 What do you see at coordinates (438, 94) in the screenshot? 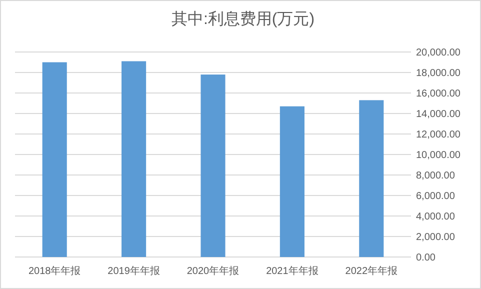
I see `y-tick-label: 16,000.00` at bounding box center [438, 94].